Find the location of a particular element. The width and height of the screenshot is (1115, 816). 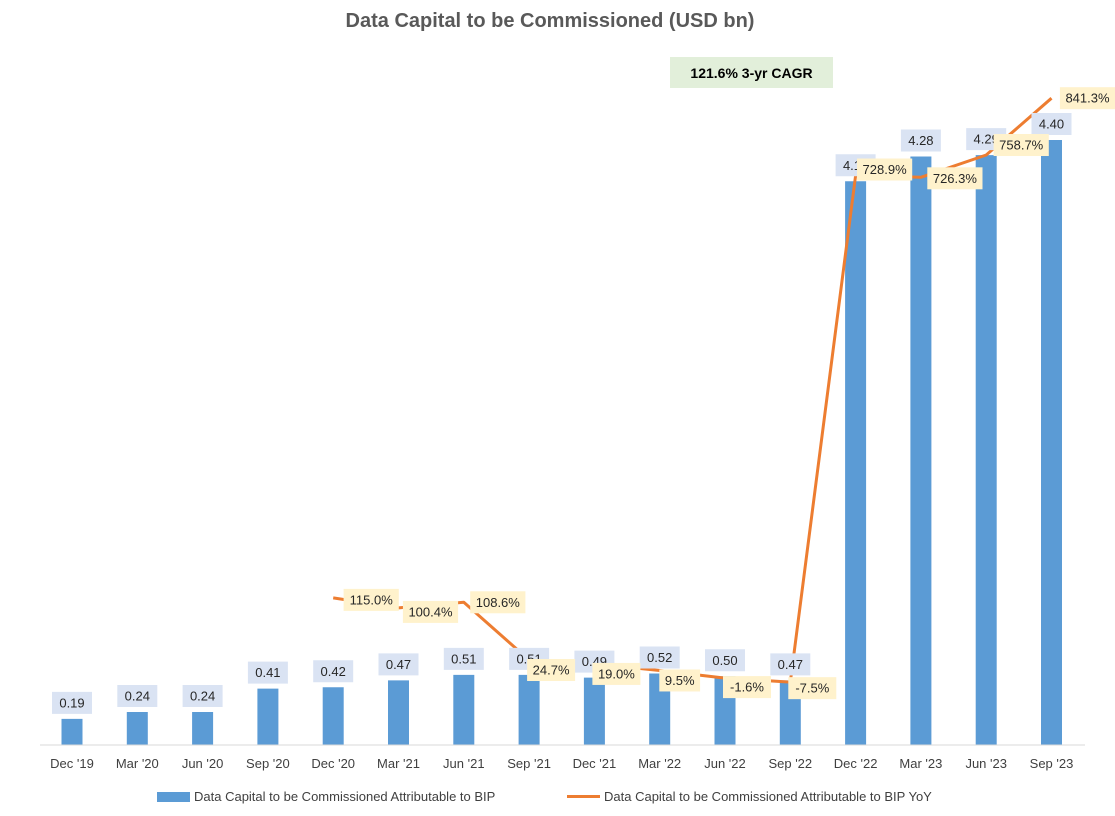

bar-label-15-bg is located at coordinates (1051, 124).